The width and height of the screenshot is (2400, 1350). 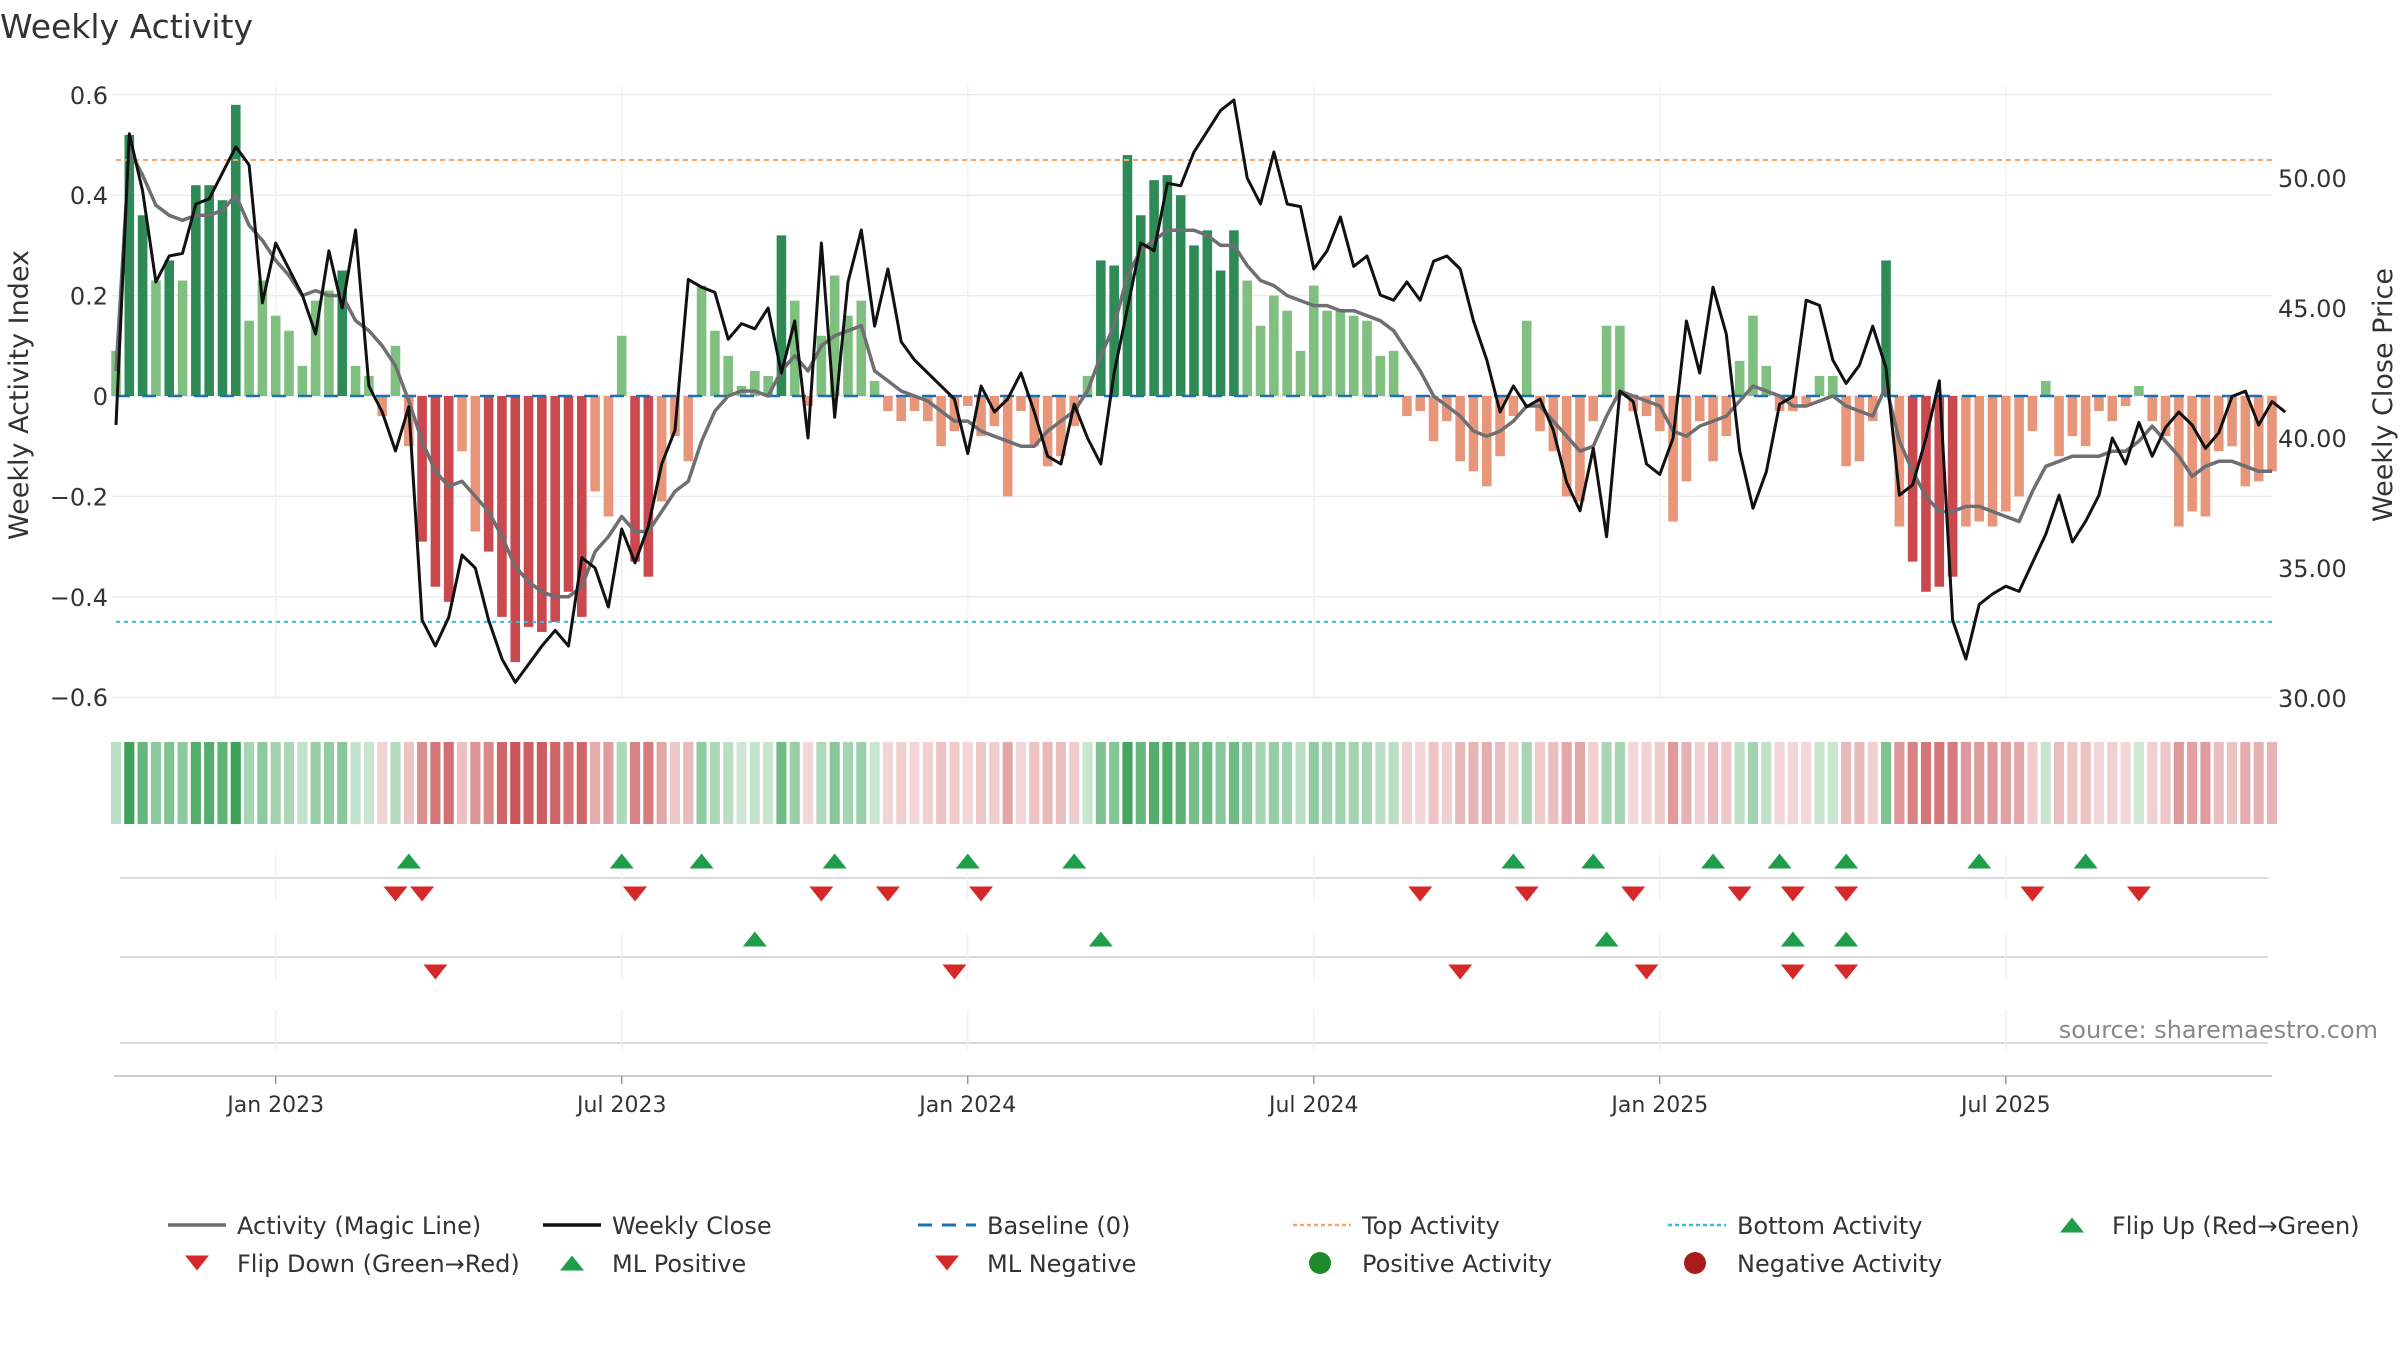 I want to click on y-tick-label: 0.4, so click(x=89, y=196).